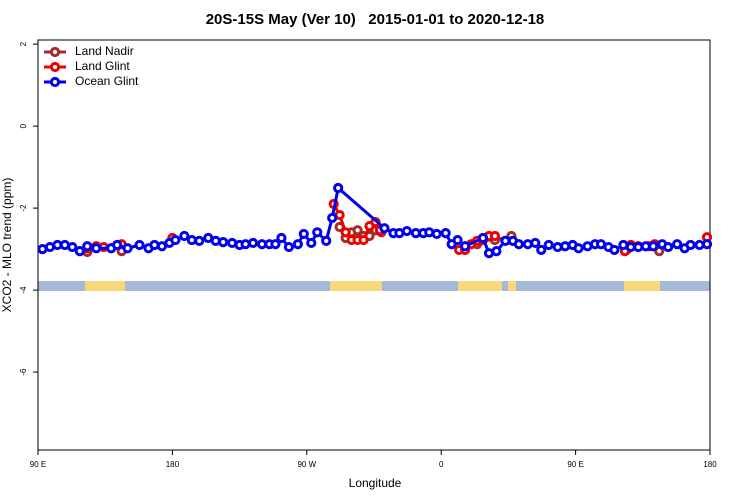 The image size is (750, 500). Describe the element at coordinates (23, 43) in the screenshot. I see `y-tick-label: 2` at that location.